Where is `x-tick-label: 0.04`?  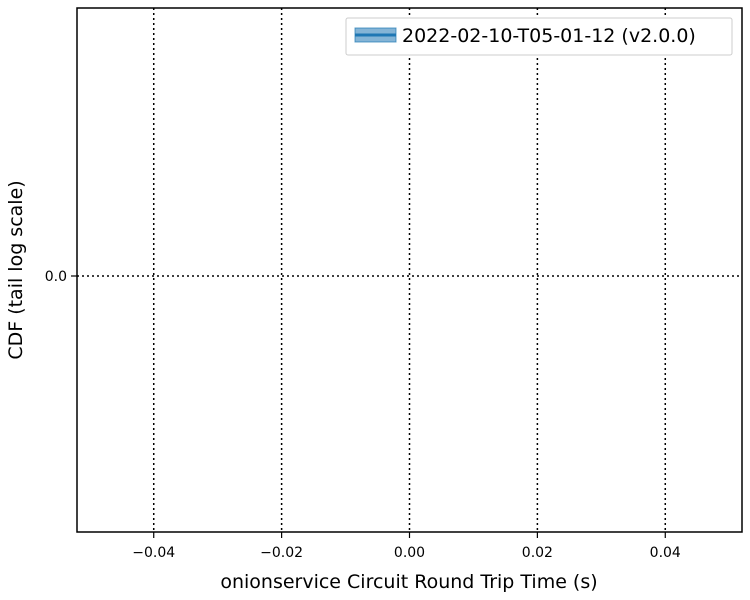
x-tick-label: 0.04 is located at coordinates (665, 553).